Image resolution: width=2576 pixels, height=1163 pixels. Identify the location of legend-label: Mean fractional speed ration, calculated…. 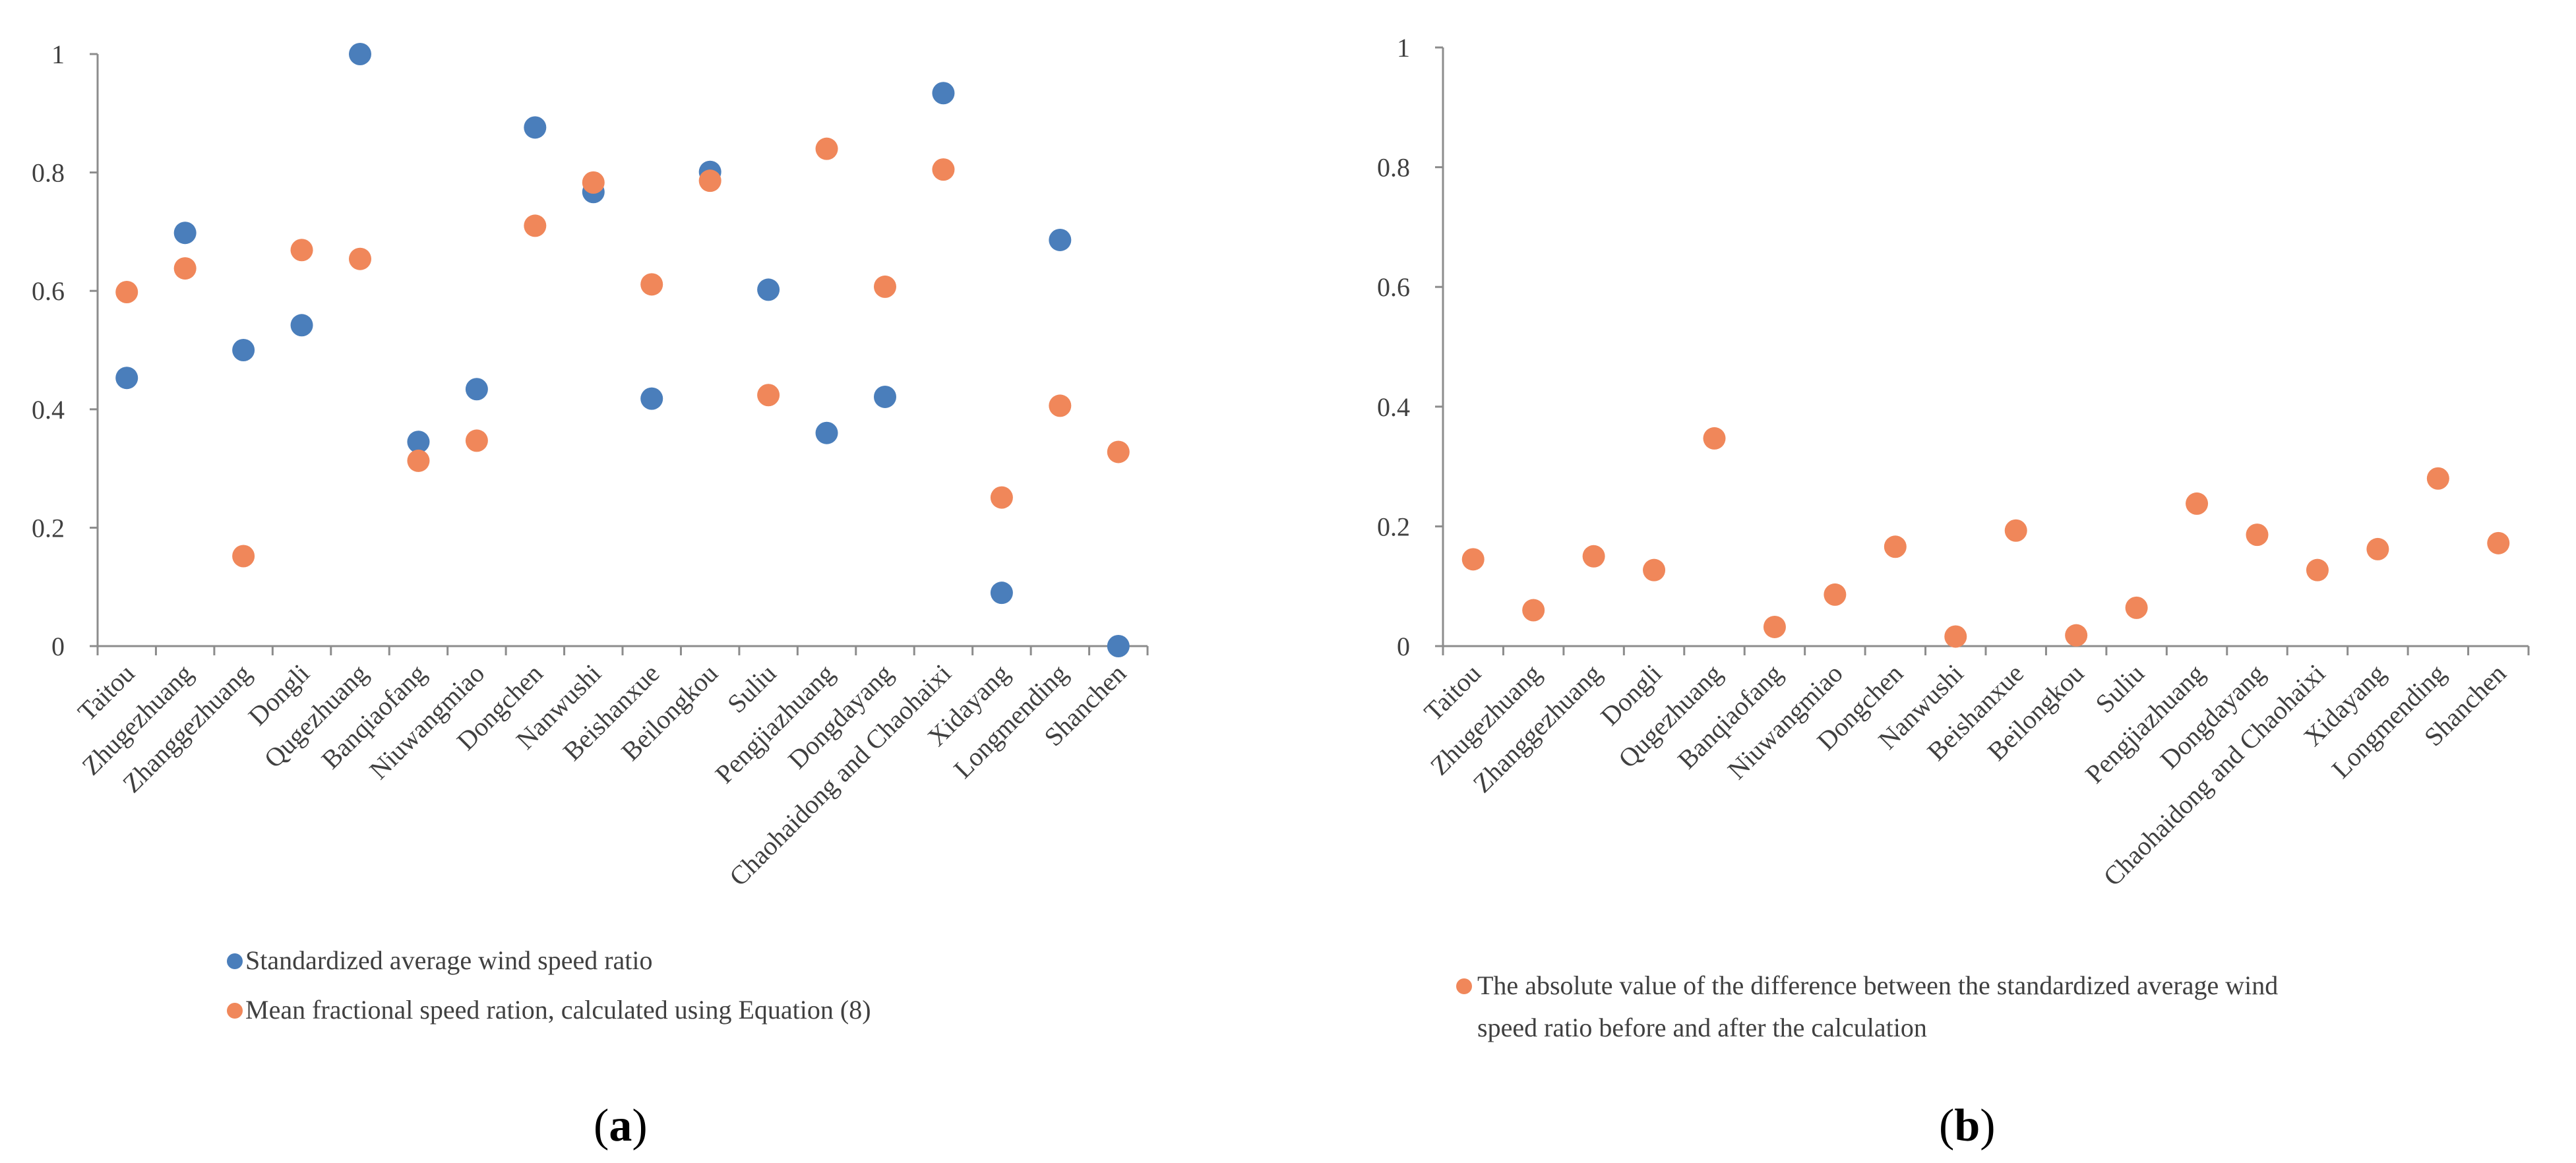
(558, 1010).